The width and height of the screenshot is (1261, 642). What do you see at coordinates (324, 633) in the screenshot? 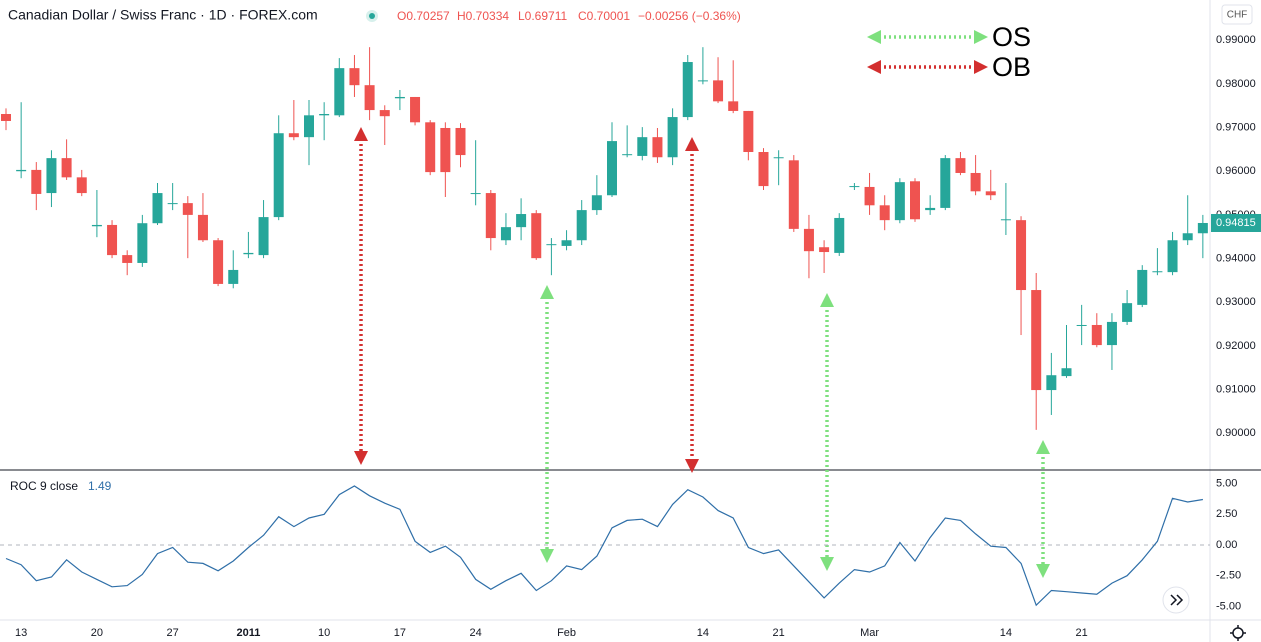
I see `x-tick-label: 10` at bounding box center [324, 633].